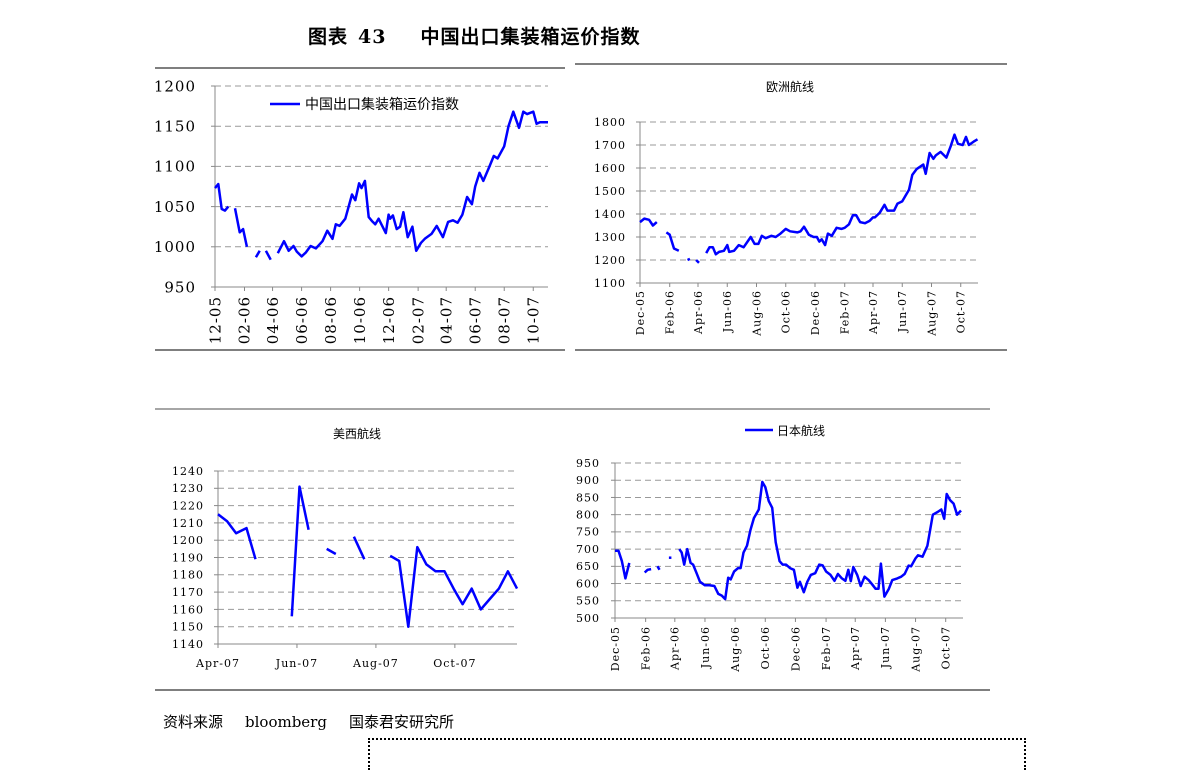  Describe the element at coordinates (382, 104) in the screenshot. I see `legend-label: 中国出口集装箱运价指数` at that location.